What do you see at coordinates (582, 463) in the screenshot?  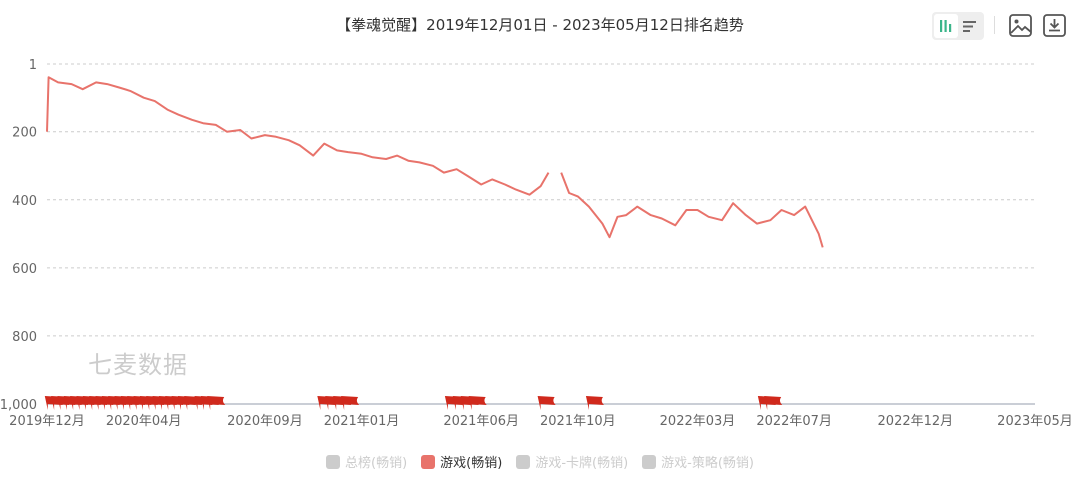 I see `legend-label: 游戏-卡牌(畅销)` at bounding box center [582, 463].